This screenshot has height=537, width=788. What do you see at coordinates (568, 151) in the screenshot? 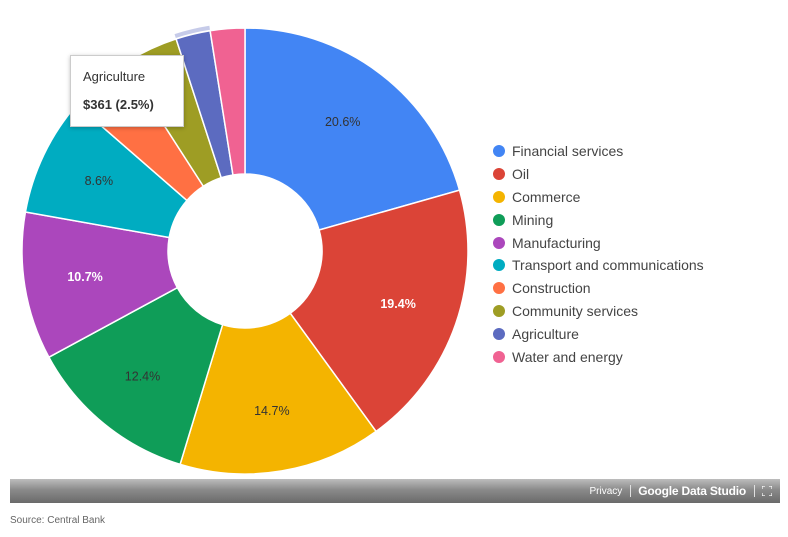
I see `legend-label: Financial services` at bounding box center [568, 151].